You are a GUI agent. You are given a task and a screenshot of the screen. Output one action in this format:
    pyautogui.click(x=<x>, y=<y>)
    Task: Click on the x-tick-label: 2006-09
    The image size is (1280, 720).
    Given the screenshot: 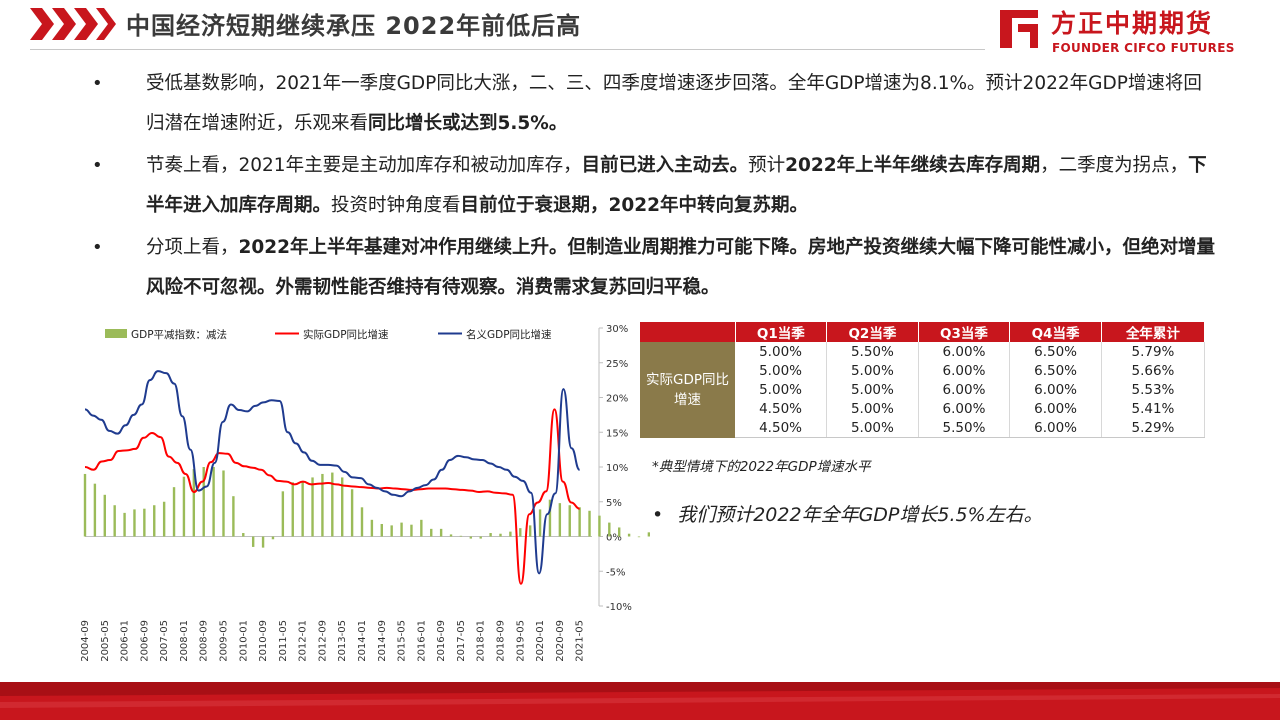 What is the action you would take?
    pyautogui.click(x=144, y=641)
    